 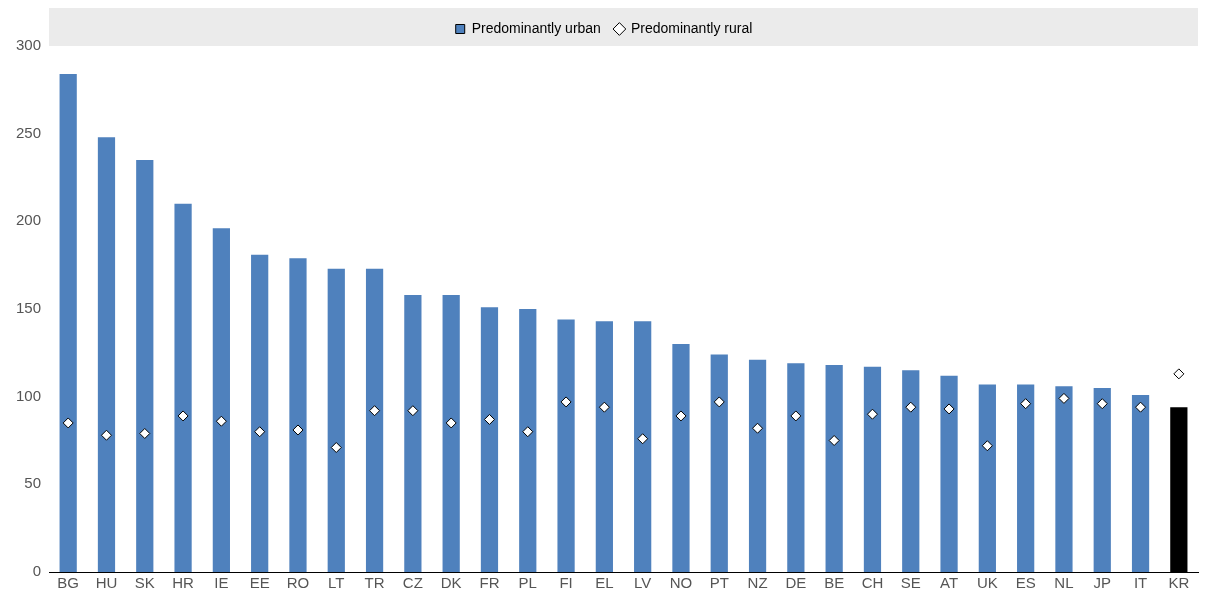 I want to click on x-tick-label: DK, so click(x=451, y=583).